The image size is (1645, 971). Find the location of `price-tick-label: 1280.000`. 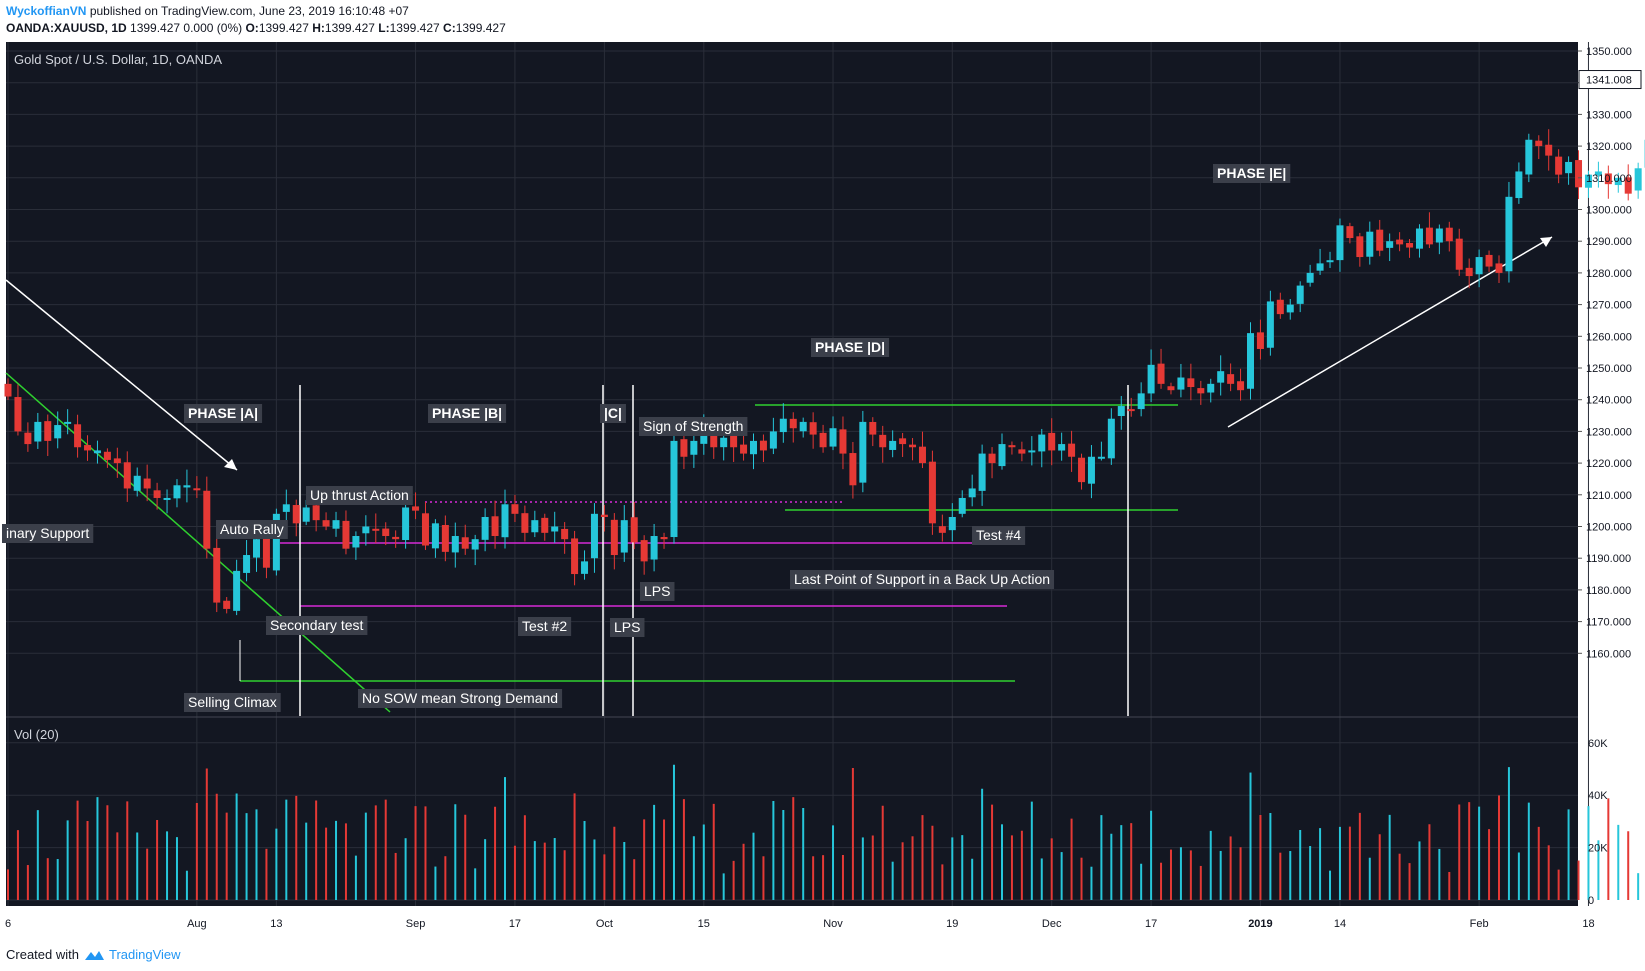

price-tick-label: 1280.000 is located at coordinates (1609, 274).